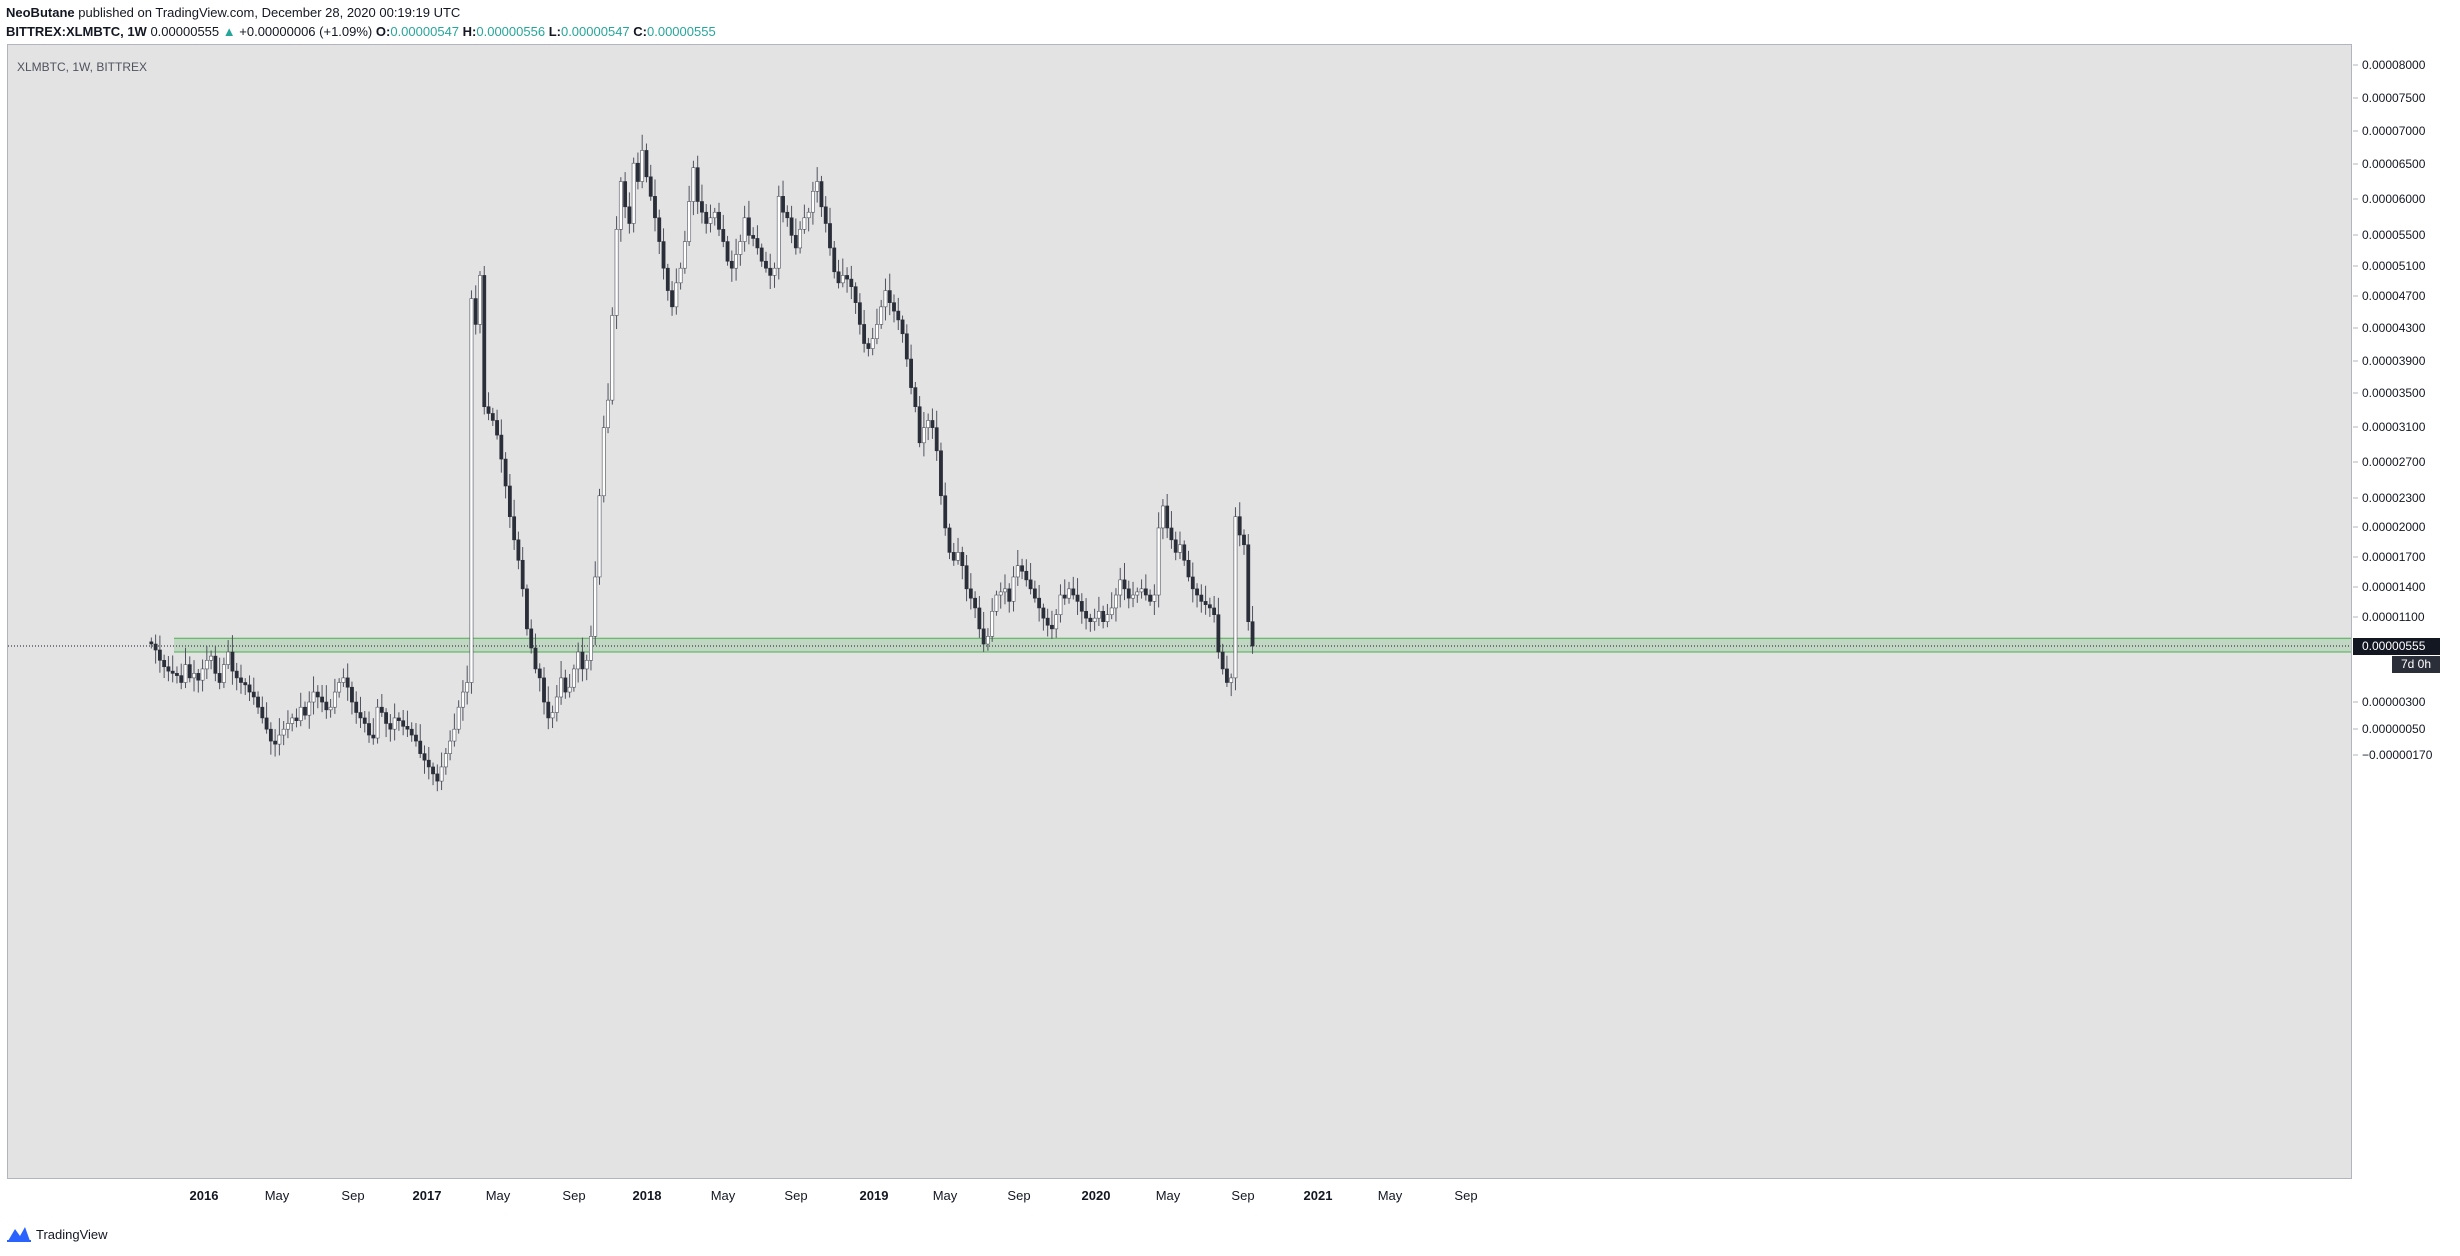 This screenshot has height=1256, width=2460. Describe the element at coordinates (76, 31) in the screenshot. I see `symbol-label: BITTREX:XLMBTC, 1W` at that location.